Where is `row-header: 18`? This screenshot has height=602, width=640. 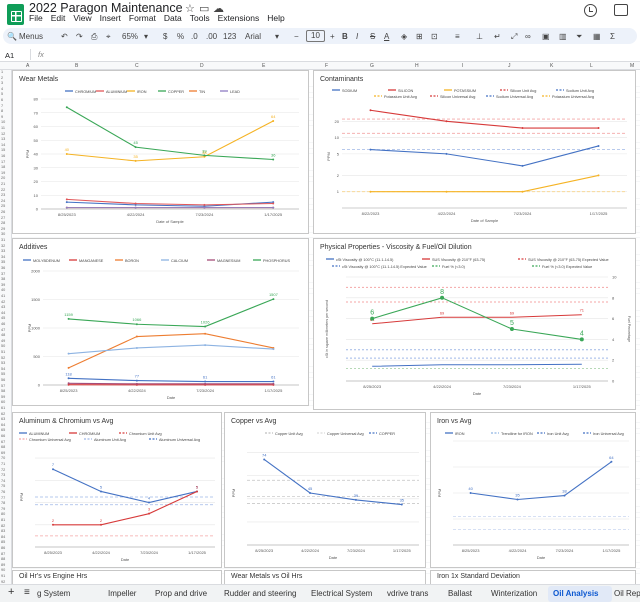 row-header: 18 is located at coordinates (3, 167).